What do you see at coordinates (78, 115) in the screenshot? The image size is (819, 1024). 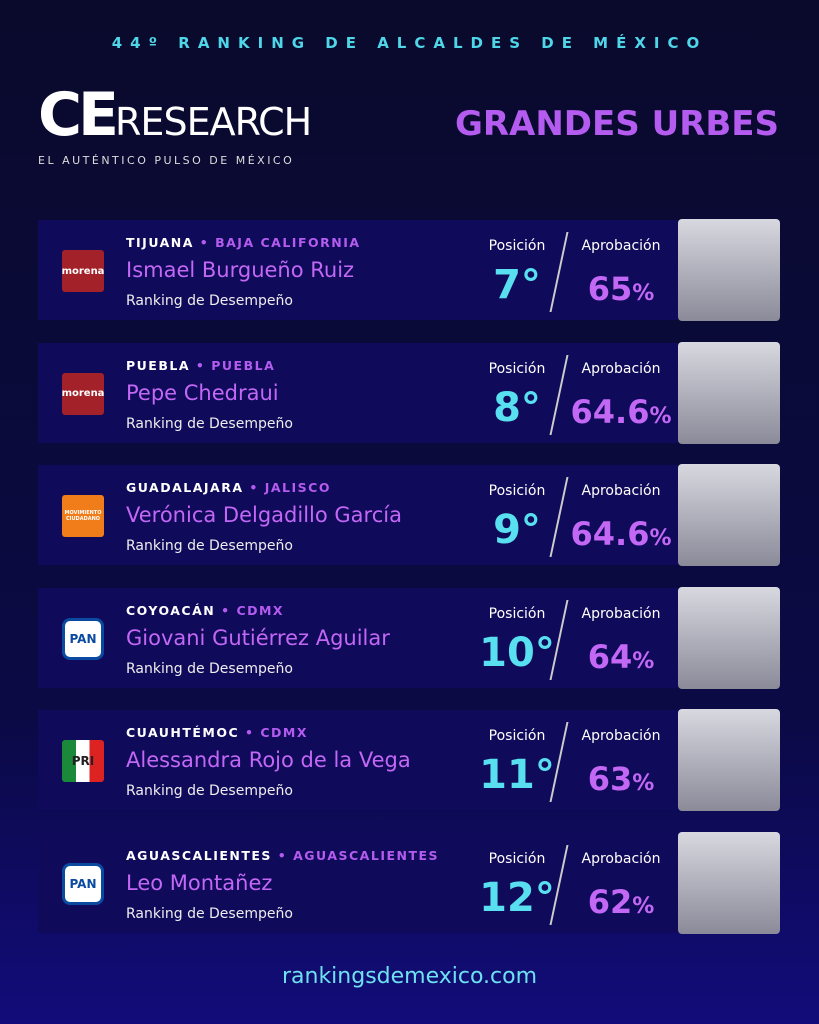 I see `brand-bold: CE` at bounding box center [78, 115].